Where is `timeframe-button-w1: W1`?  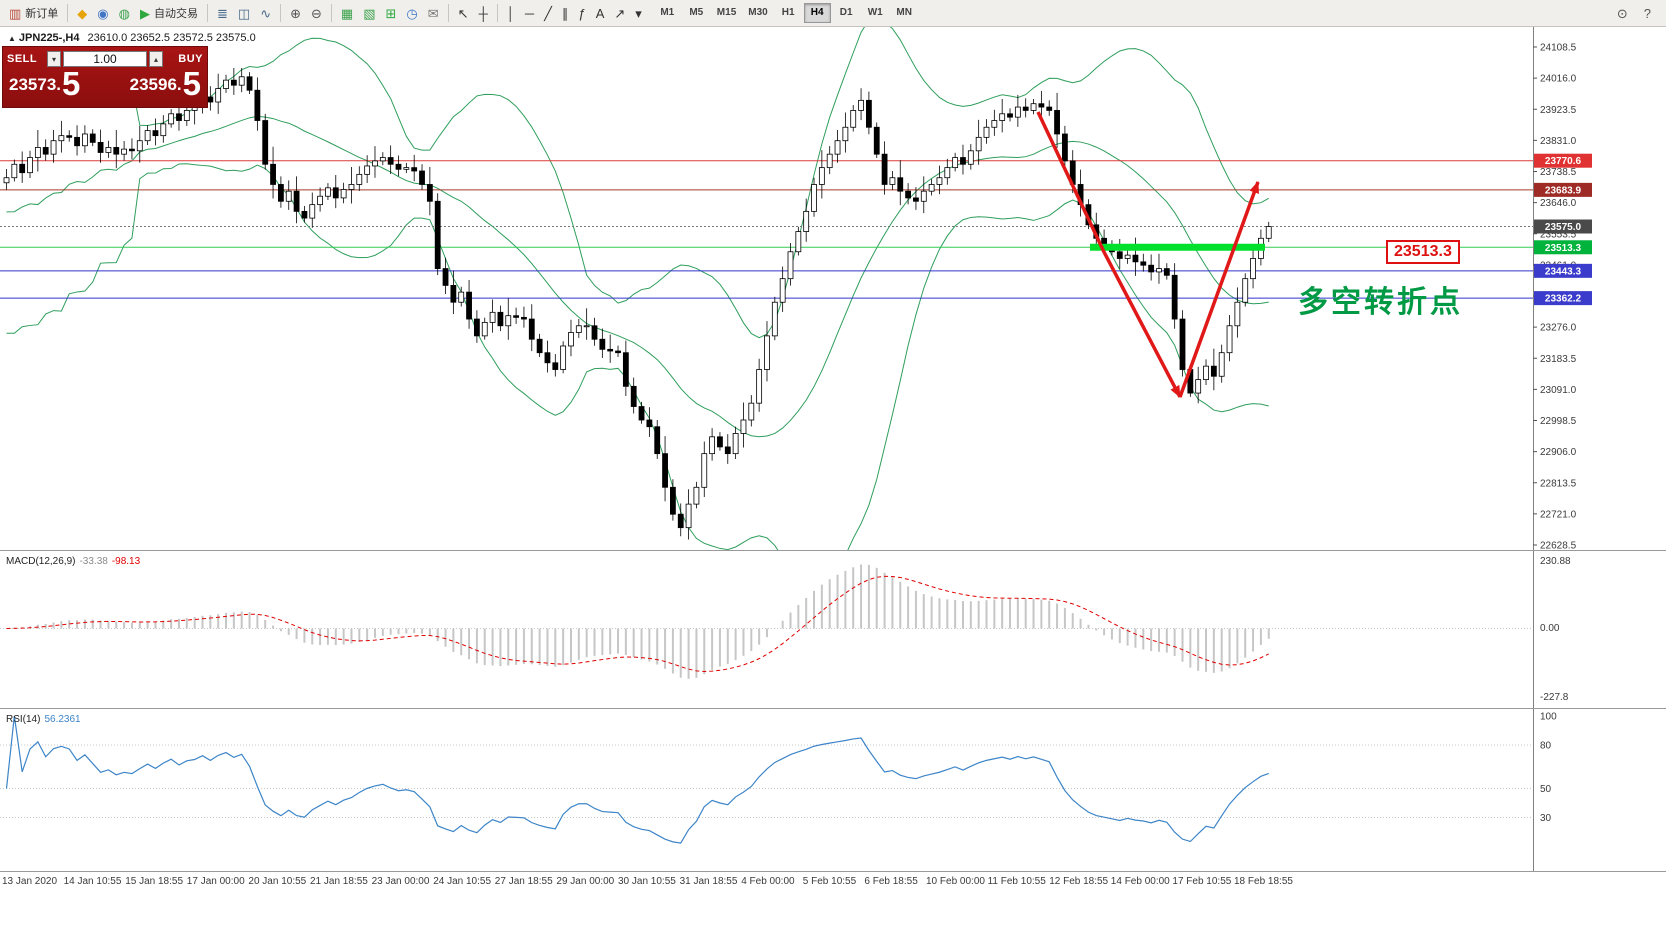 timeframe-button-w1: W1 is located at coordinates (875, 12).